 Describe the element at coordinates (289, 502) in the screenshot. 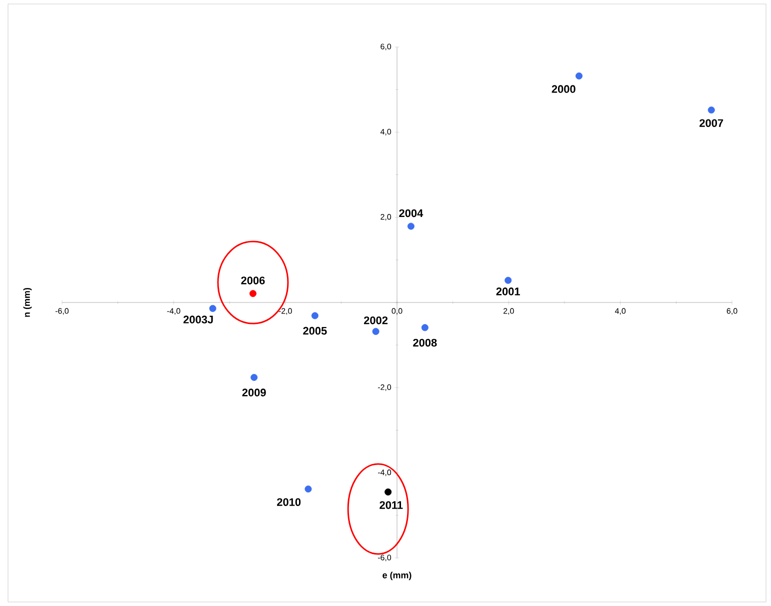

I see `annotation: 2010` at that location.